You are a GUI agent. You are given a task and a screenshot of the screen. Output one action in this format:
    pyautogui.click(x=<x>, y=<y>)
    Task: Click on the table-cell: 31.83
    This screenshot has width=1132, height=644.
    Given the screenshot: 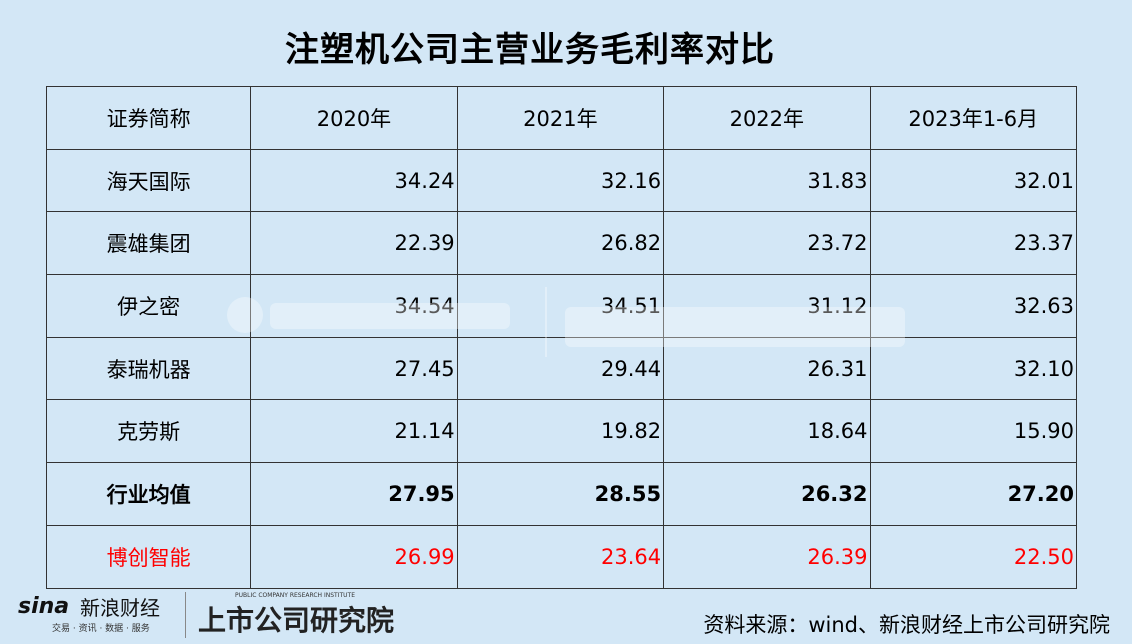 What is the action you would take?
    pyautogui.click(x=767, y=180)
    